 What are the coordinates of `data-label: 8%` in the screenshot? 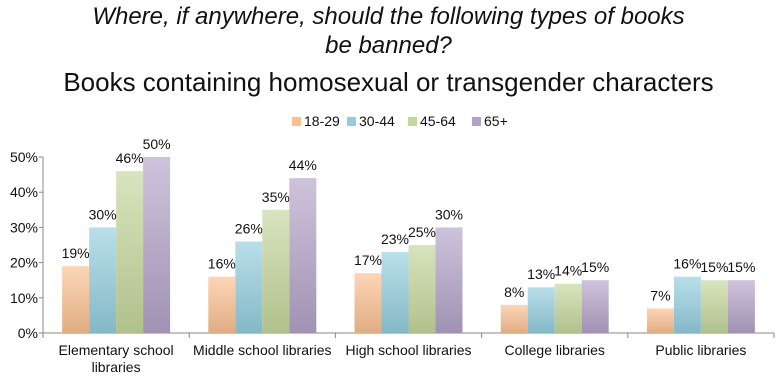 It's located at (514, 292).